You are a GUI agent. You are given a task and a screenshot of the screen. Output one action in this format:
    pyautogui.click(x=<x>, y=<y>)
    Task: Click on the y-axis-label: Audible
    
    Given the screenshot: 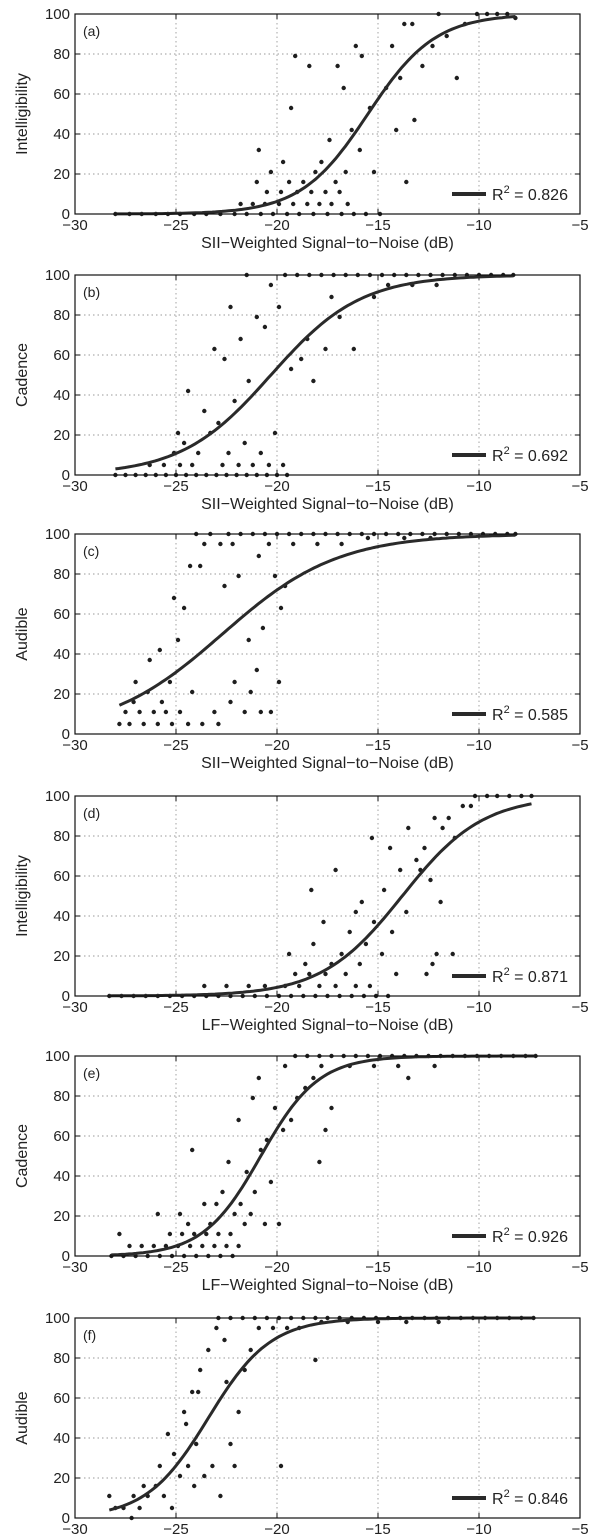 What is the action you would take?
    pyautogui.click(x=22, y=633)
    